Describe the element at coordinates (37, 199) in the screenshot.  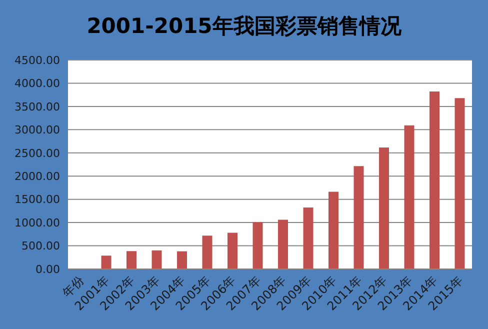
I see `y-tick-label: 1500.00` at that location.